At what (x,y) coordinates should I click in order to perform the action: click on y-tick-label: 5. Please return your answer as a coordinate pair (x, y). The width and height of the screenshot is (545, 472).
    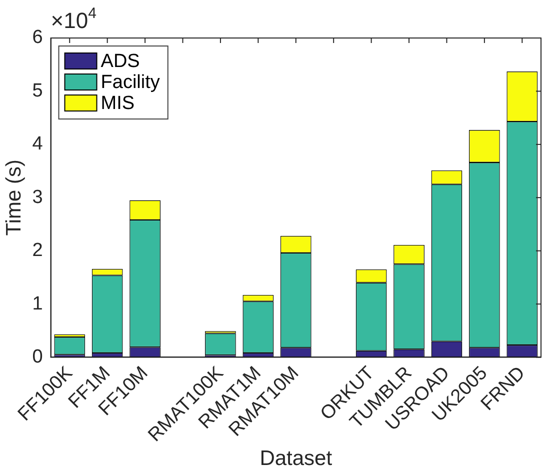
    Looking at the image, I should click on (37, 91).